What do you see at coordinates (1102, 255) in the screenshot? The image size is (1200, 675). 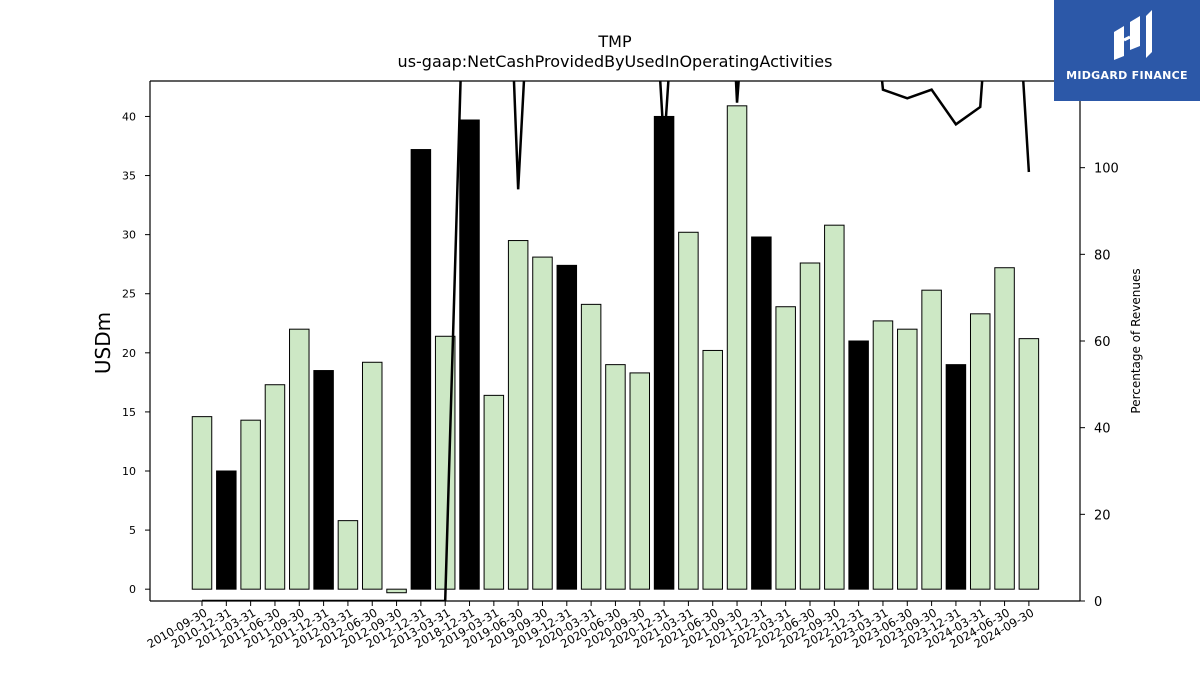 I see `y2tick-label-80: 80` at bounding box center [1102, 255].